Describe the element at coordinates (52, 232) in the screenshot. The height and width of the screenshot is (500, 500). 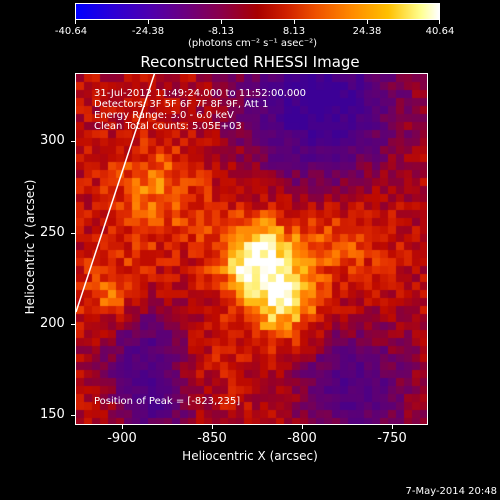
I see `y-tick-label-250: 250` at that location.